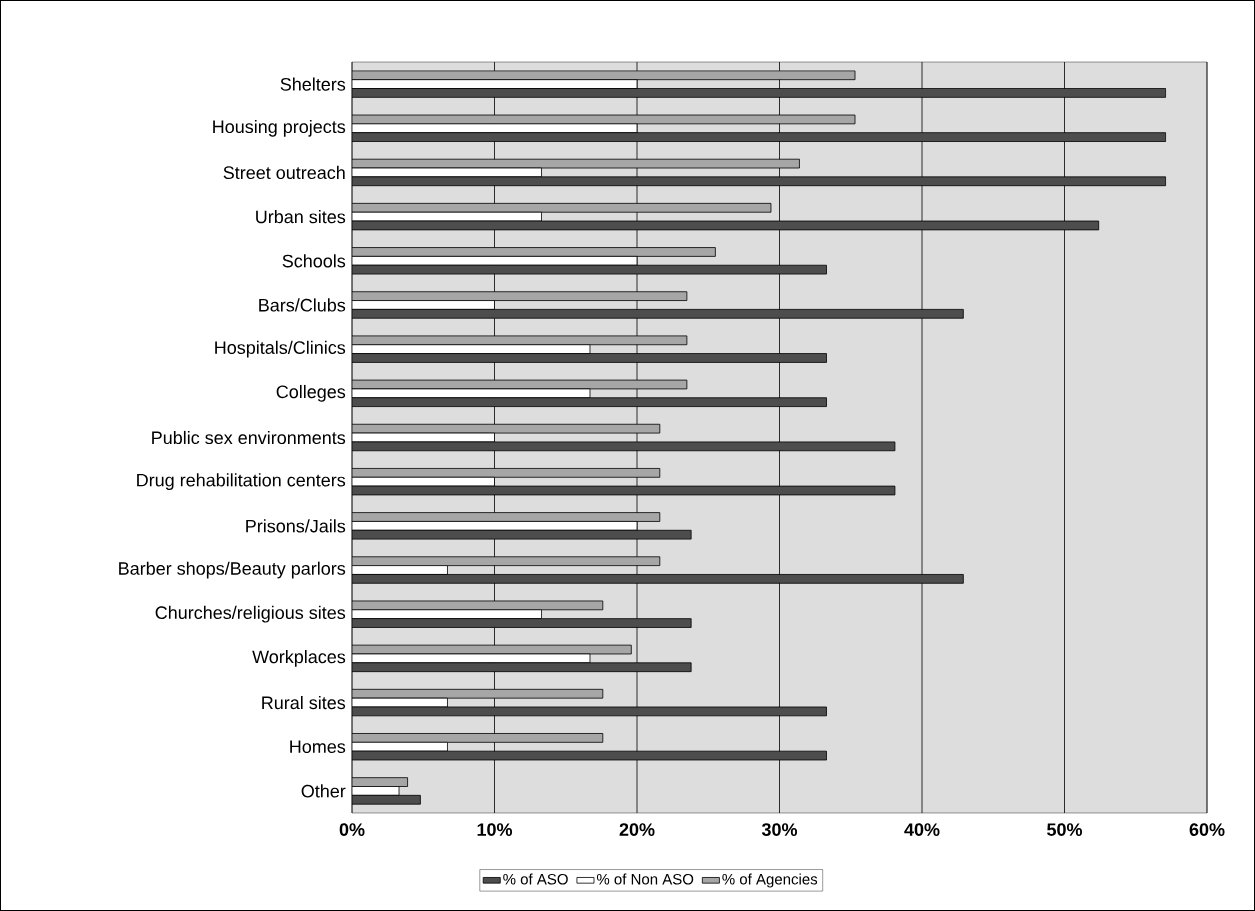 This screenshot has width=1255, height=911. I want to click on x-tick-label: 20%, so click(637, 829).